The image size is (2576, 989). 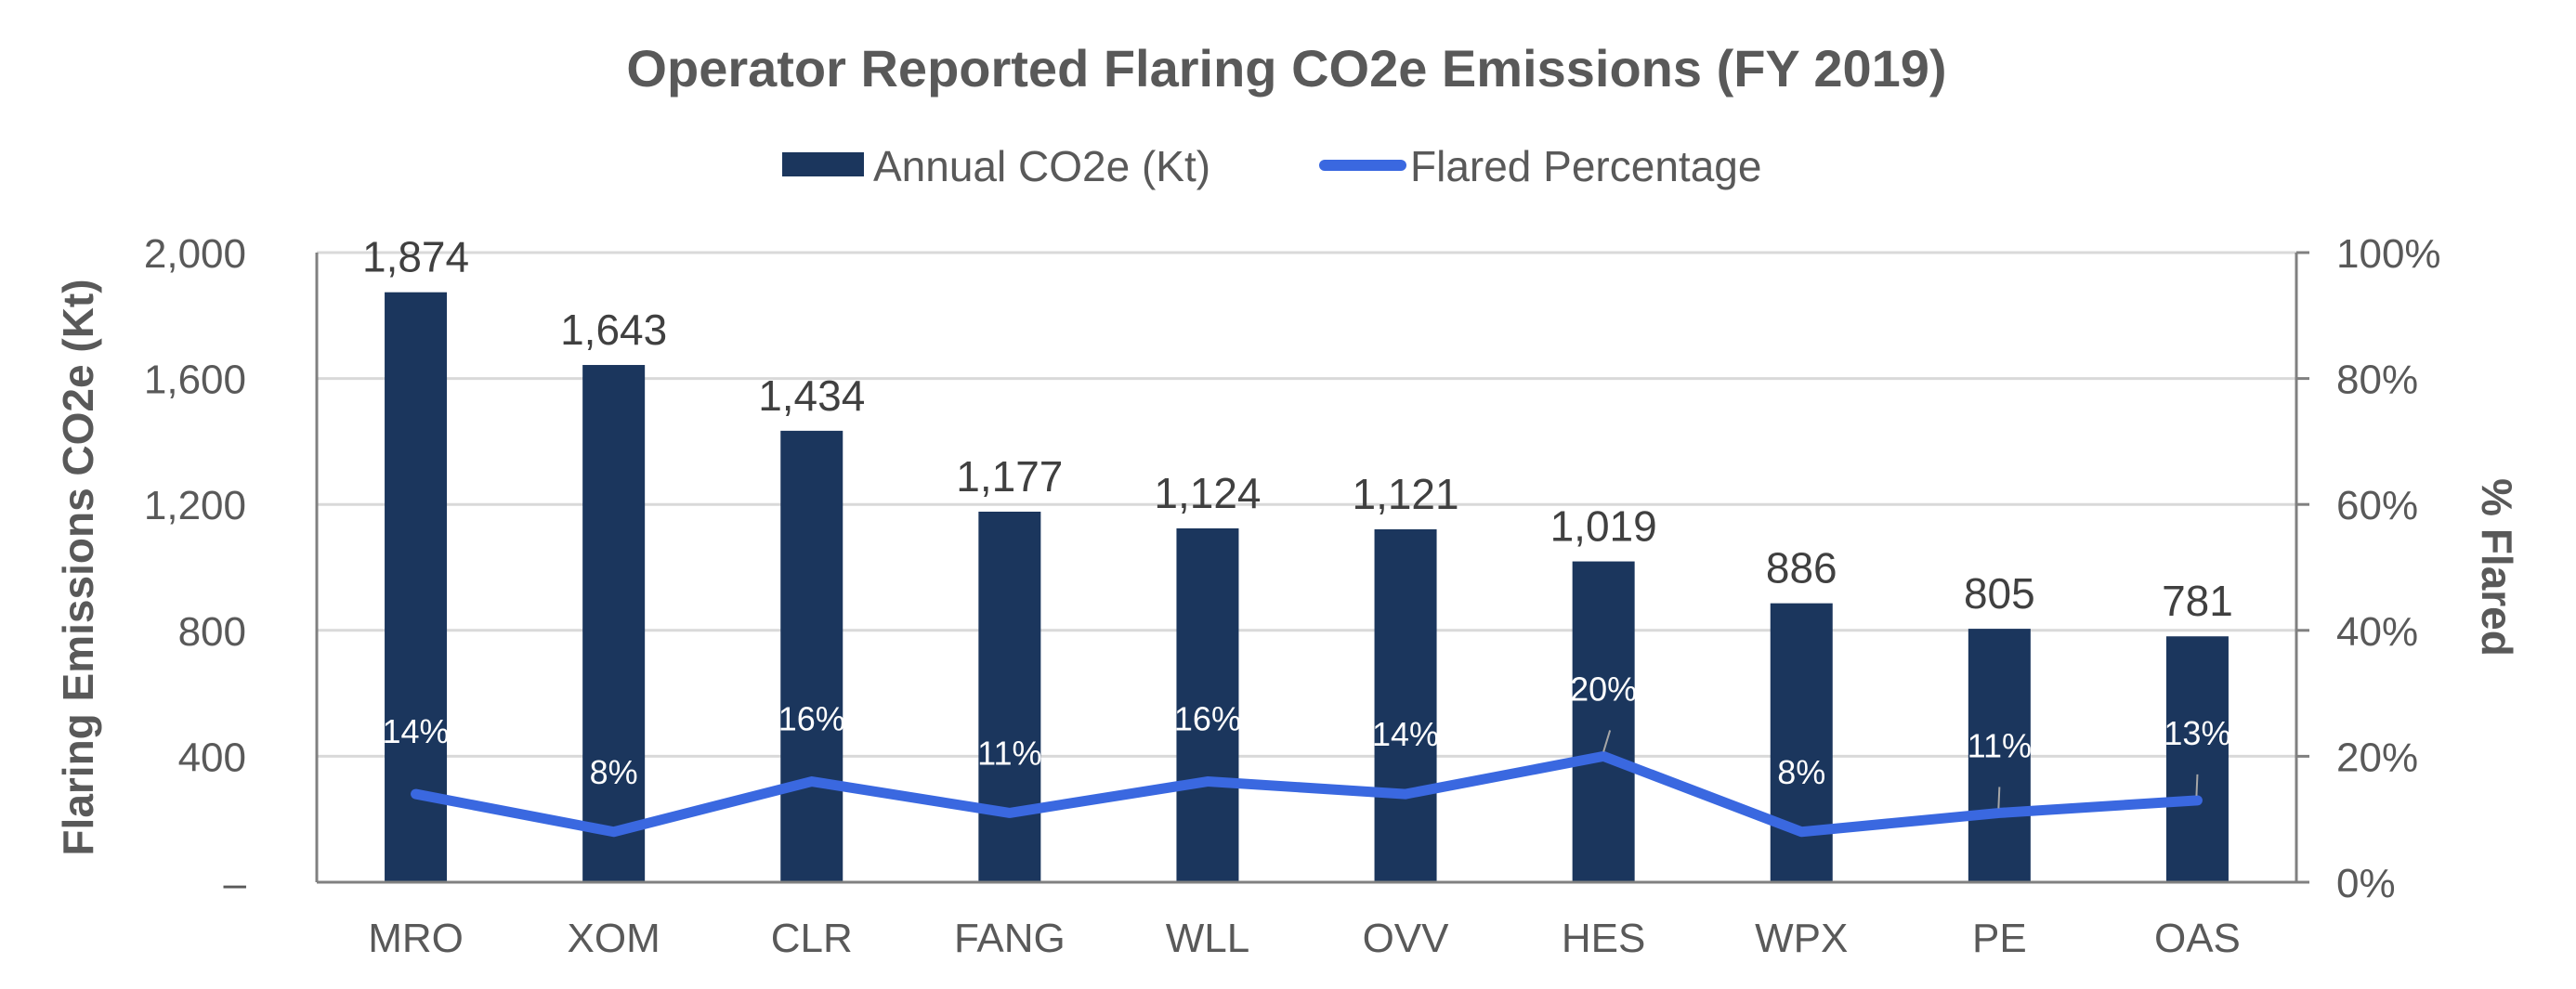 What do you see at coordinates (2197, 800) in the screenshot?
I see `line-point-oas` at bounding box center [2197, 800].